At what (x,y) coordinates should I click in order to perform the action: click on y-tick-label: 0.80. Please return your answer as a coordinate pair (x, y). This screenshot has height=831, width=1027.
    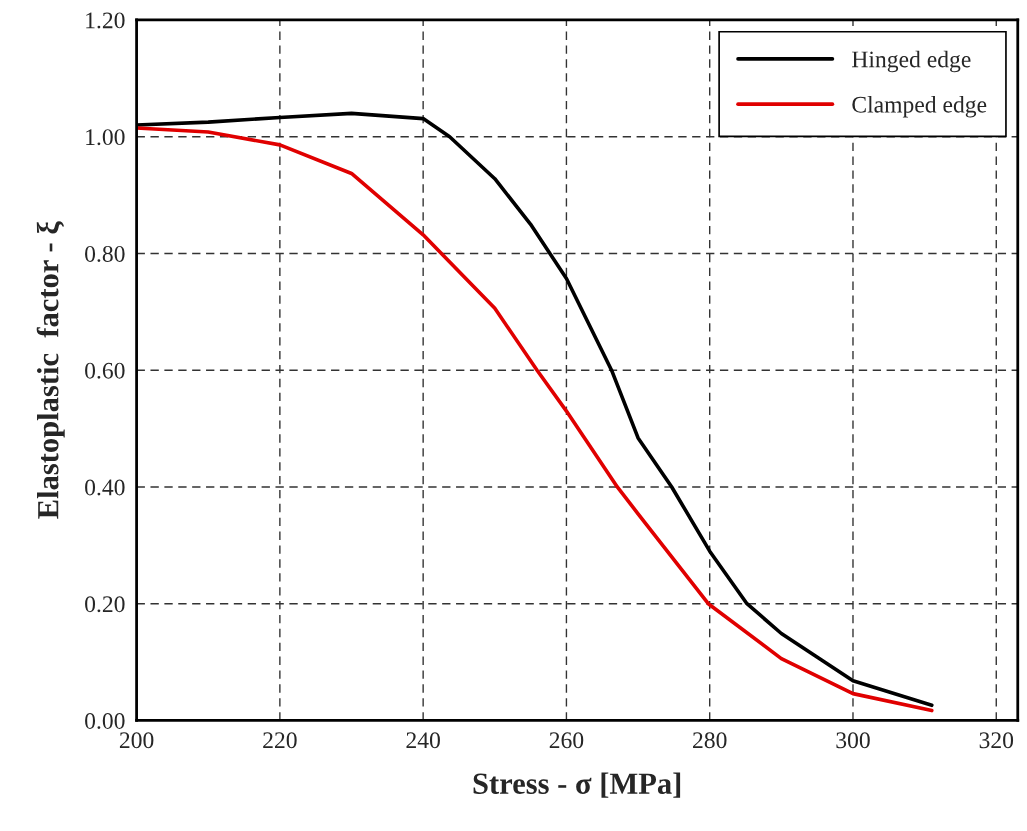
    Looking at the image, I should click on (105, 253).